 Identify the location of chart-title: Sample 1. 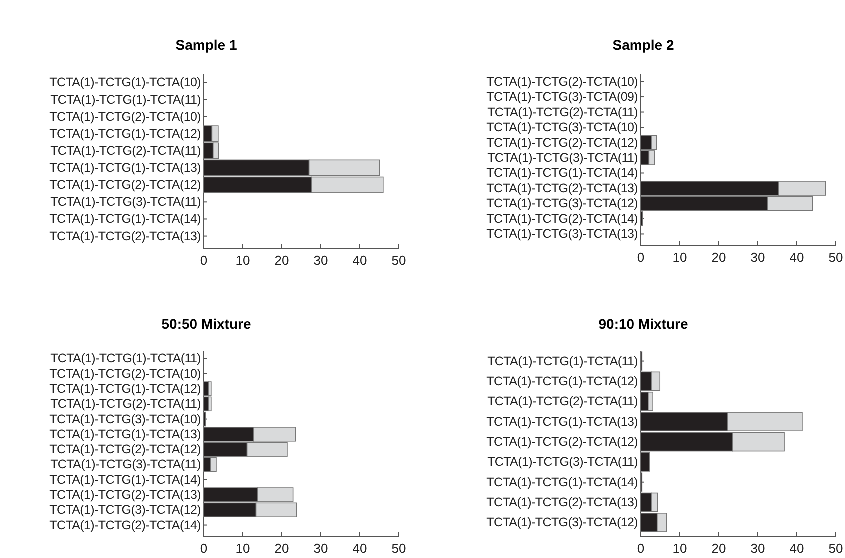
(207, 45).